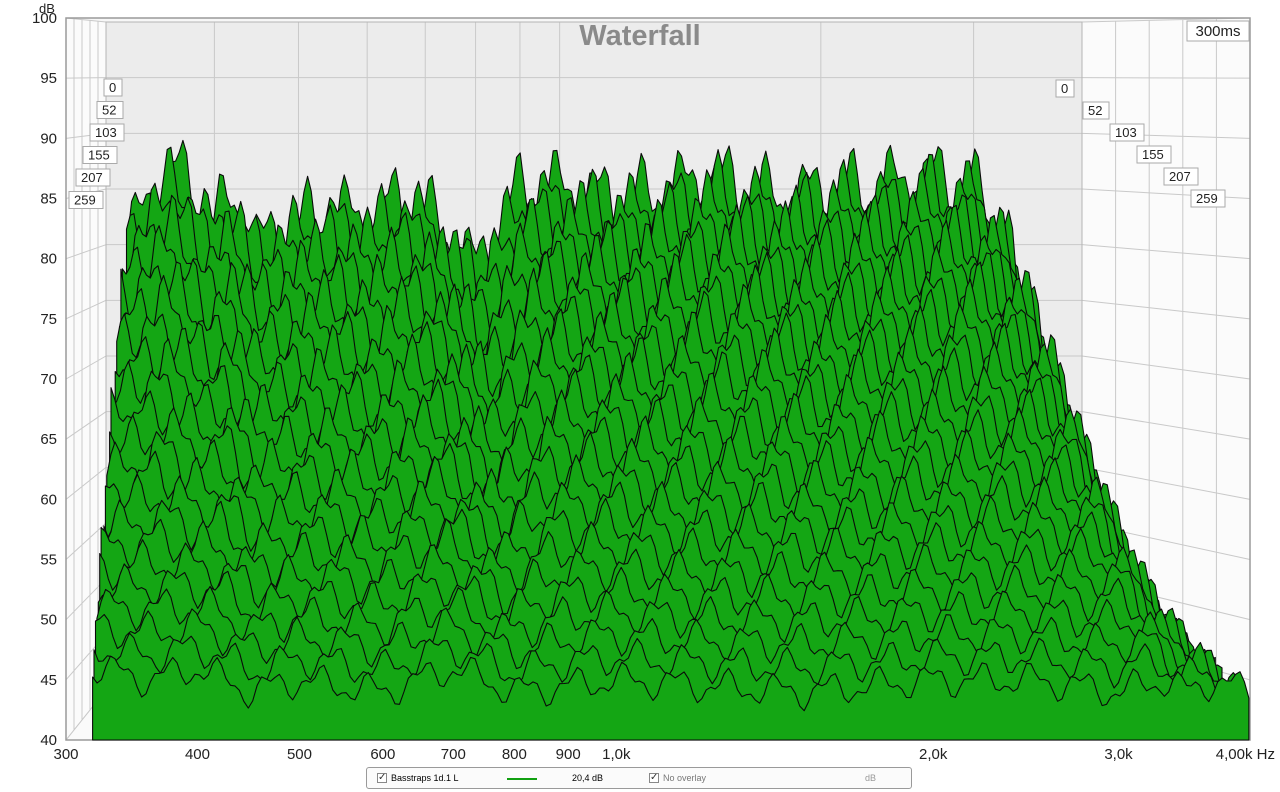  I want to click on measurement-checkbox: ✓, so click(382, 777).